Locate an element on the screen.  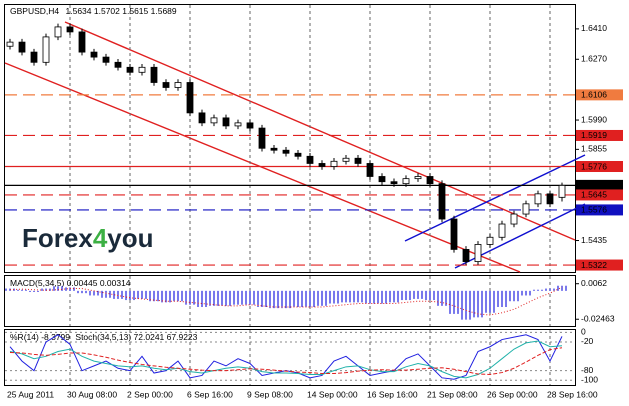
last-open: 1.5634 is located at coordinates (79, 11).